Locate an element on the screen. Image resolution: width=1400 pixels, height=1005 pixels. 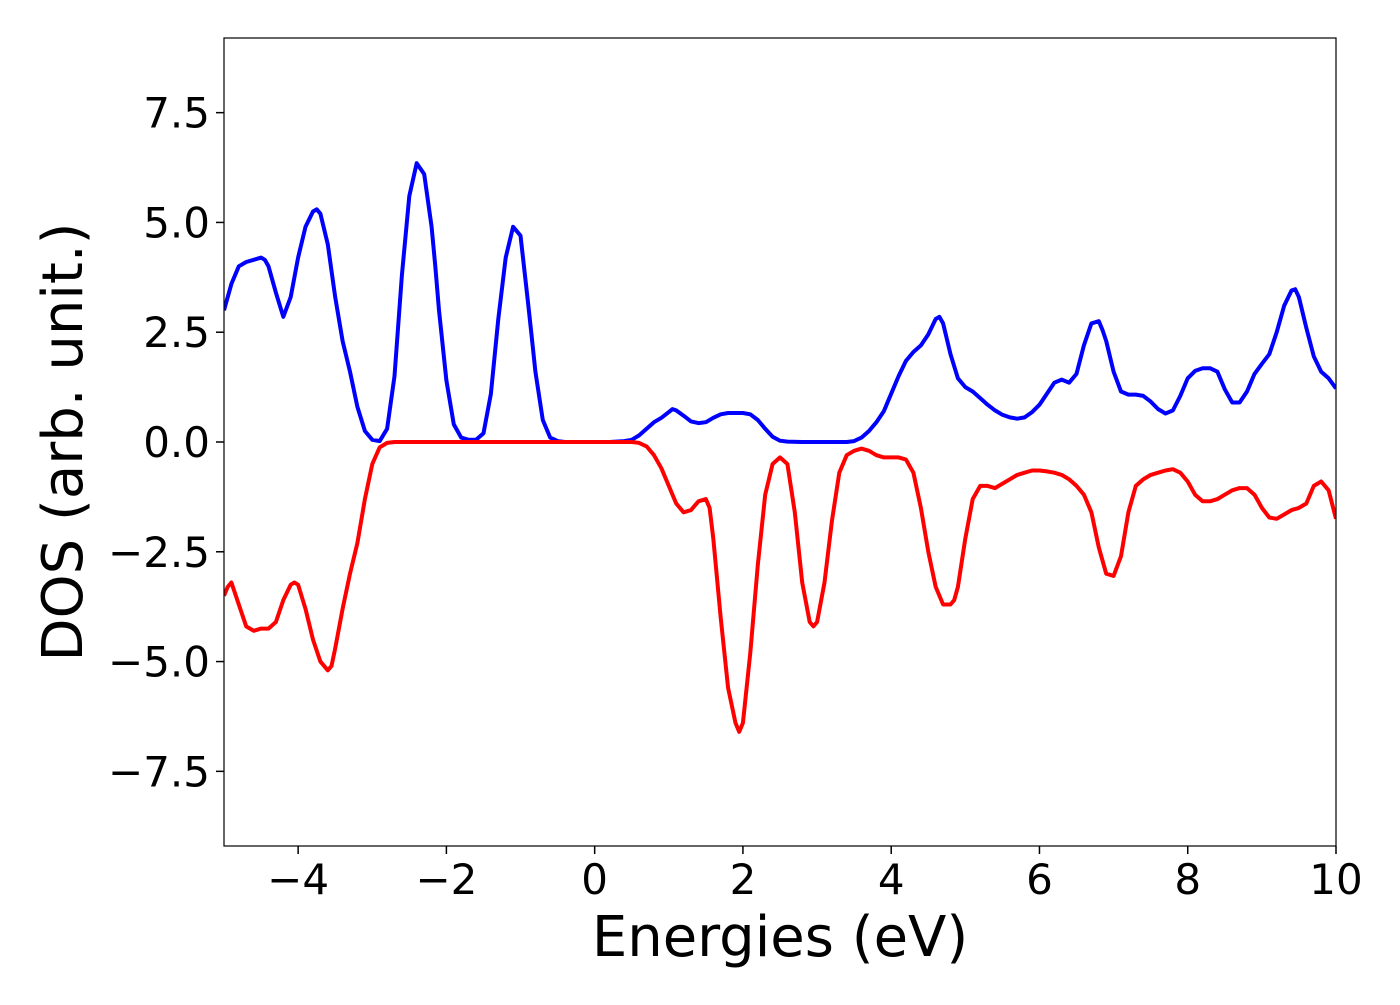
x-tick-label: 0 is located at coordinates (594, 879).